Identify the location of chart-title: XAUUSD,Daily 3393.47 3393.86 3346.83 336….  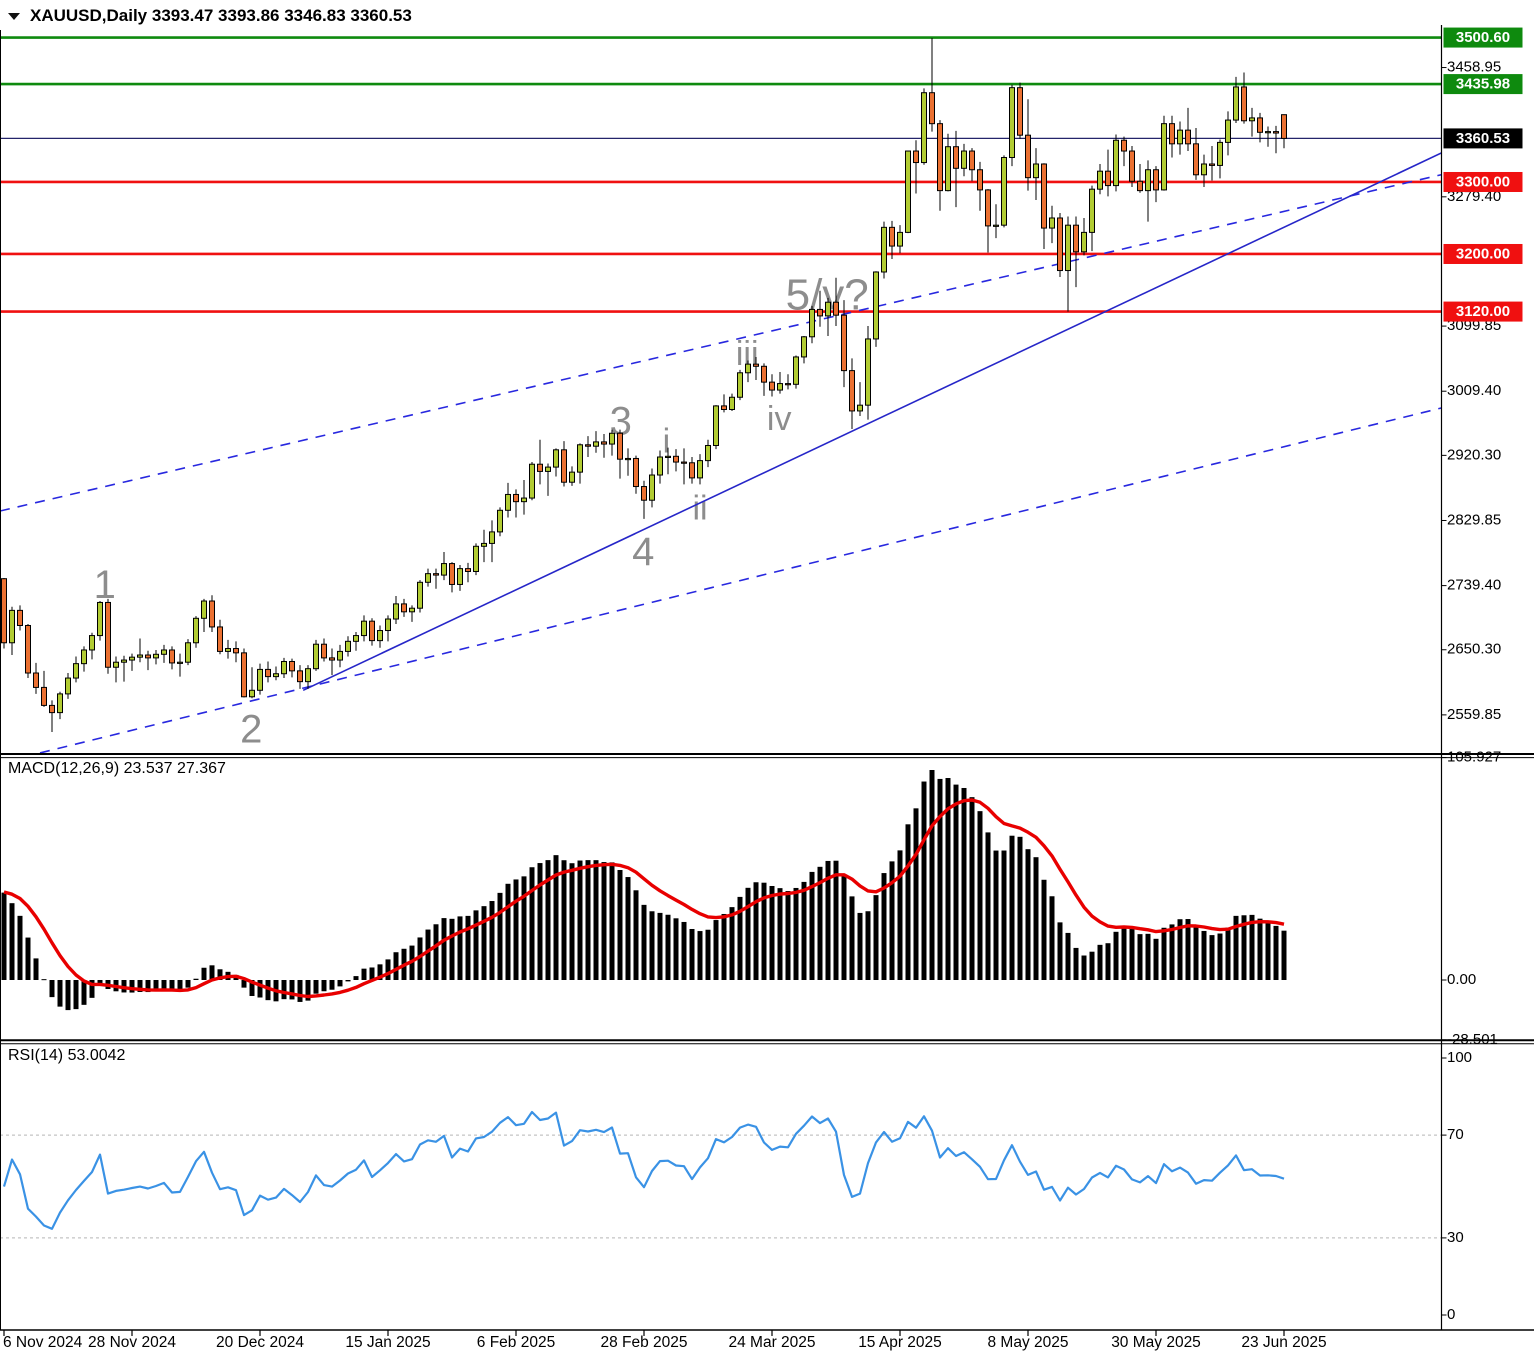
(221, 15).